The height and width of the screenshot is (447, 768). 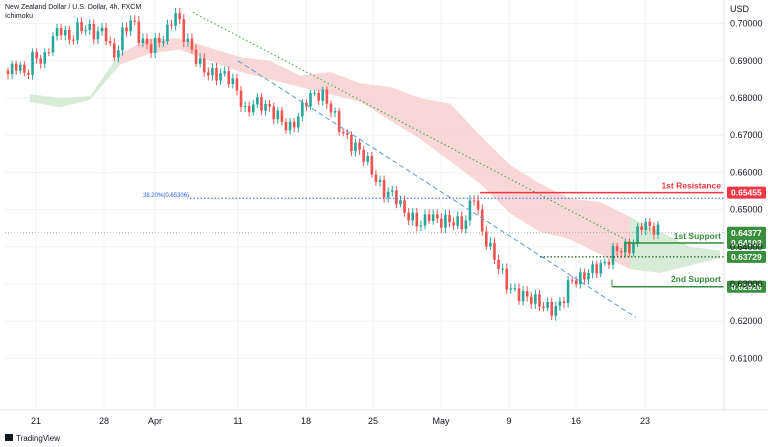 I want to click on tradingview-logo: TradingView, so click(x=32, y=438).